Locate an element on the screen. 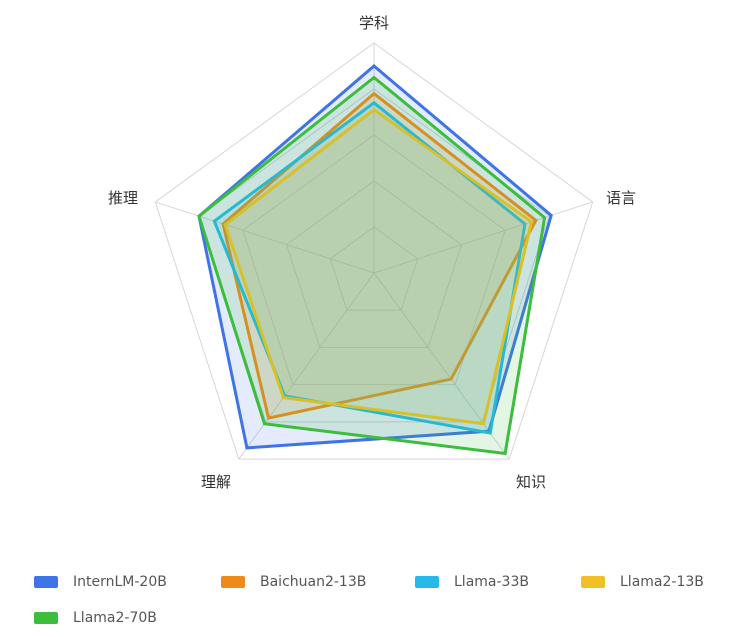  legend-item-internlm-20b: InternLM-20B is located at coordinates (100, 582).